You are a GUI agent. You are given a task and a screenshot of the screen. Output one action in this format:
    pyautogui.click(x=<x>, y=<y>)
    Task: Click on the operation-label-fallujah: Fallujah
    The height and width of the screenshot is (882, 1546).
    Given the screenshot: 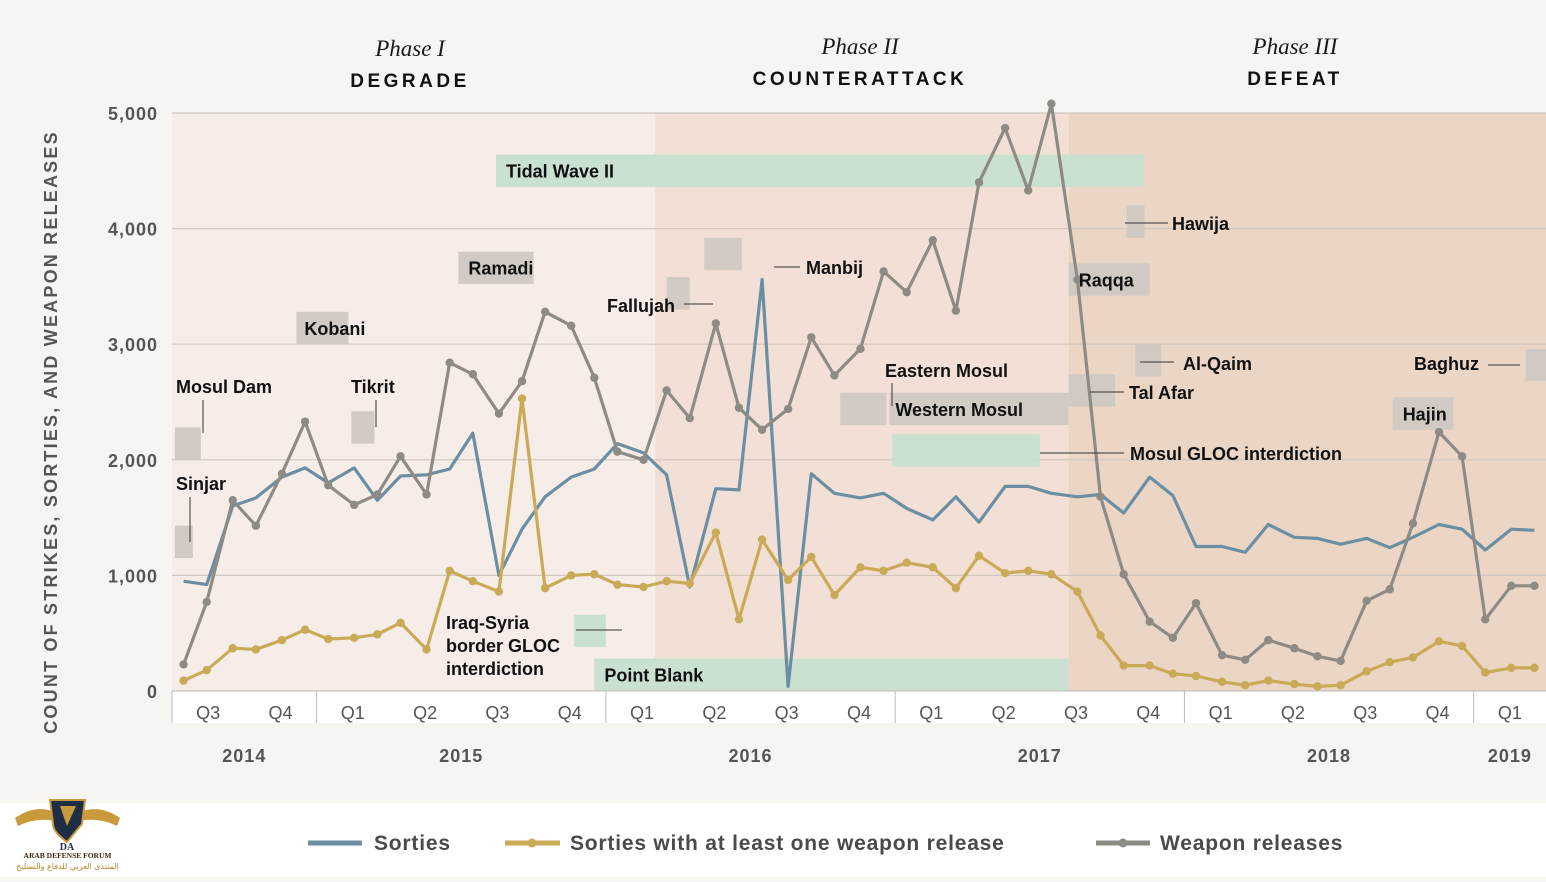 What is the action you would take?
    pyautogui.click(x=641, y=306)
    